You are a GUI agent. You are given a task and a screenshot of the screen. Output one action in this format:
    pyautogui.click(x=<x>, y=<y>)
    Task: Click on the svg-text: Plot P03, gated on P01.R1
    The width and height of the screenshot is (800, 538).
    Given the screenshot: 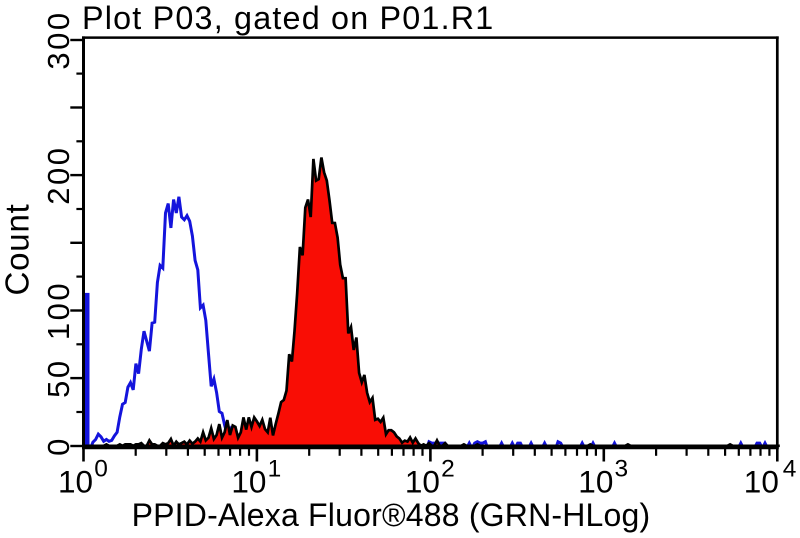 What is the action you would take?
    pyautogui.click(x=288, y=18)
    